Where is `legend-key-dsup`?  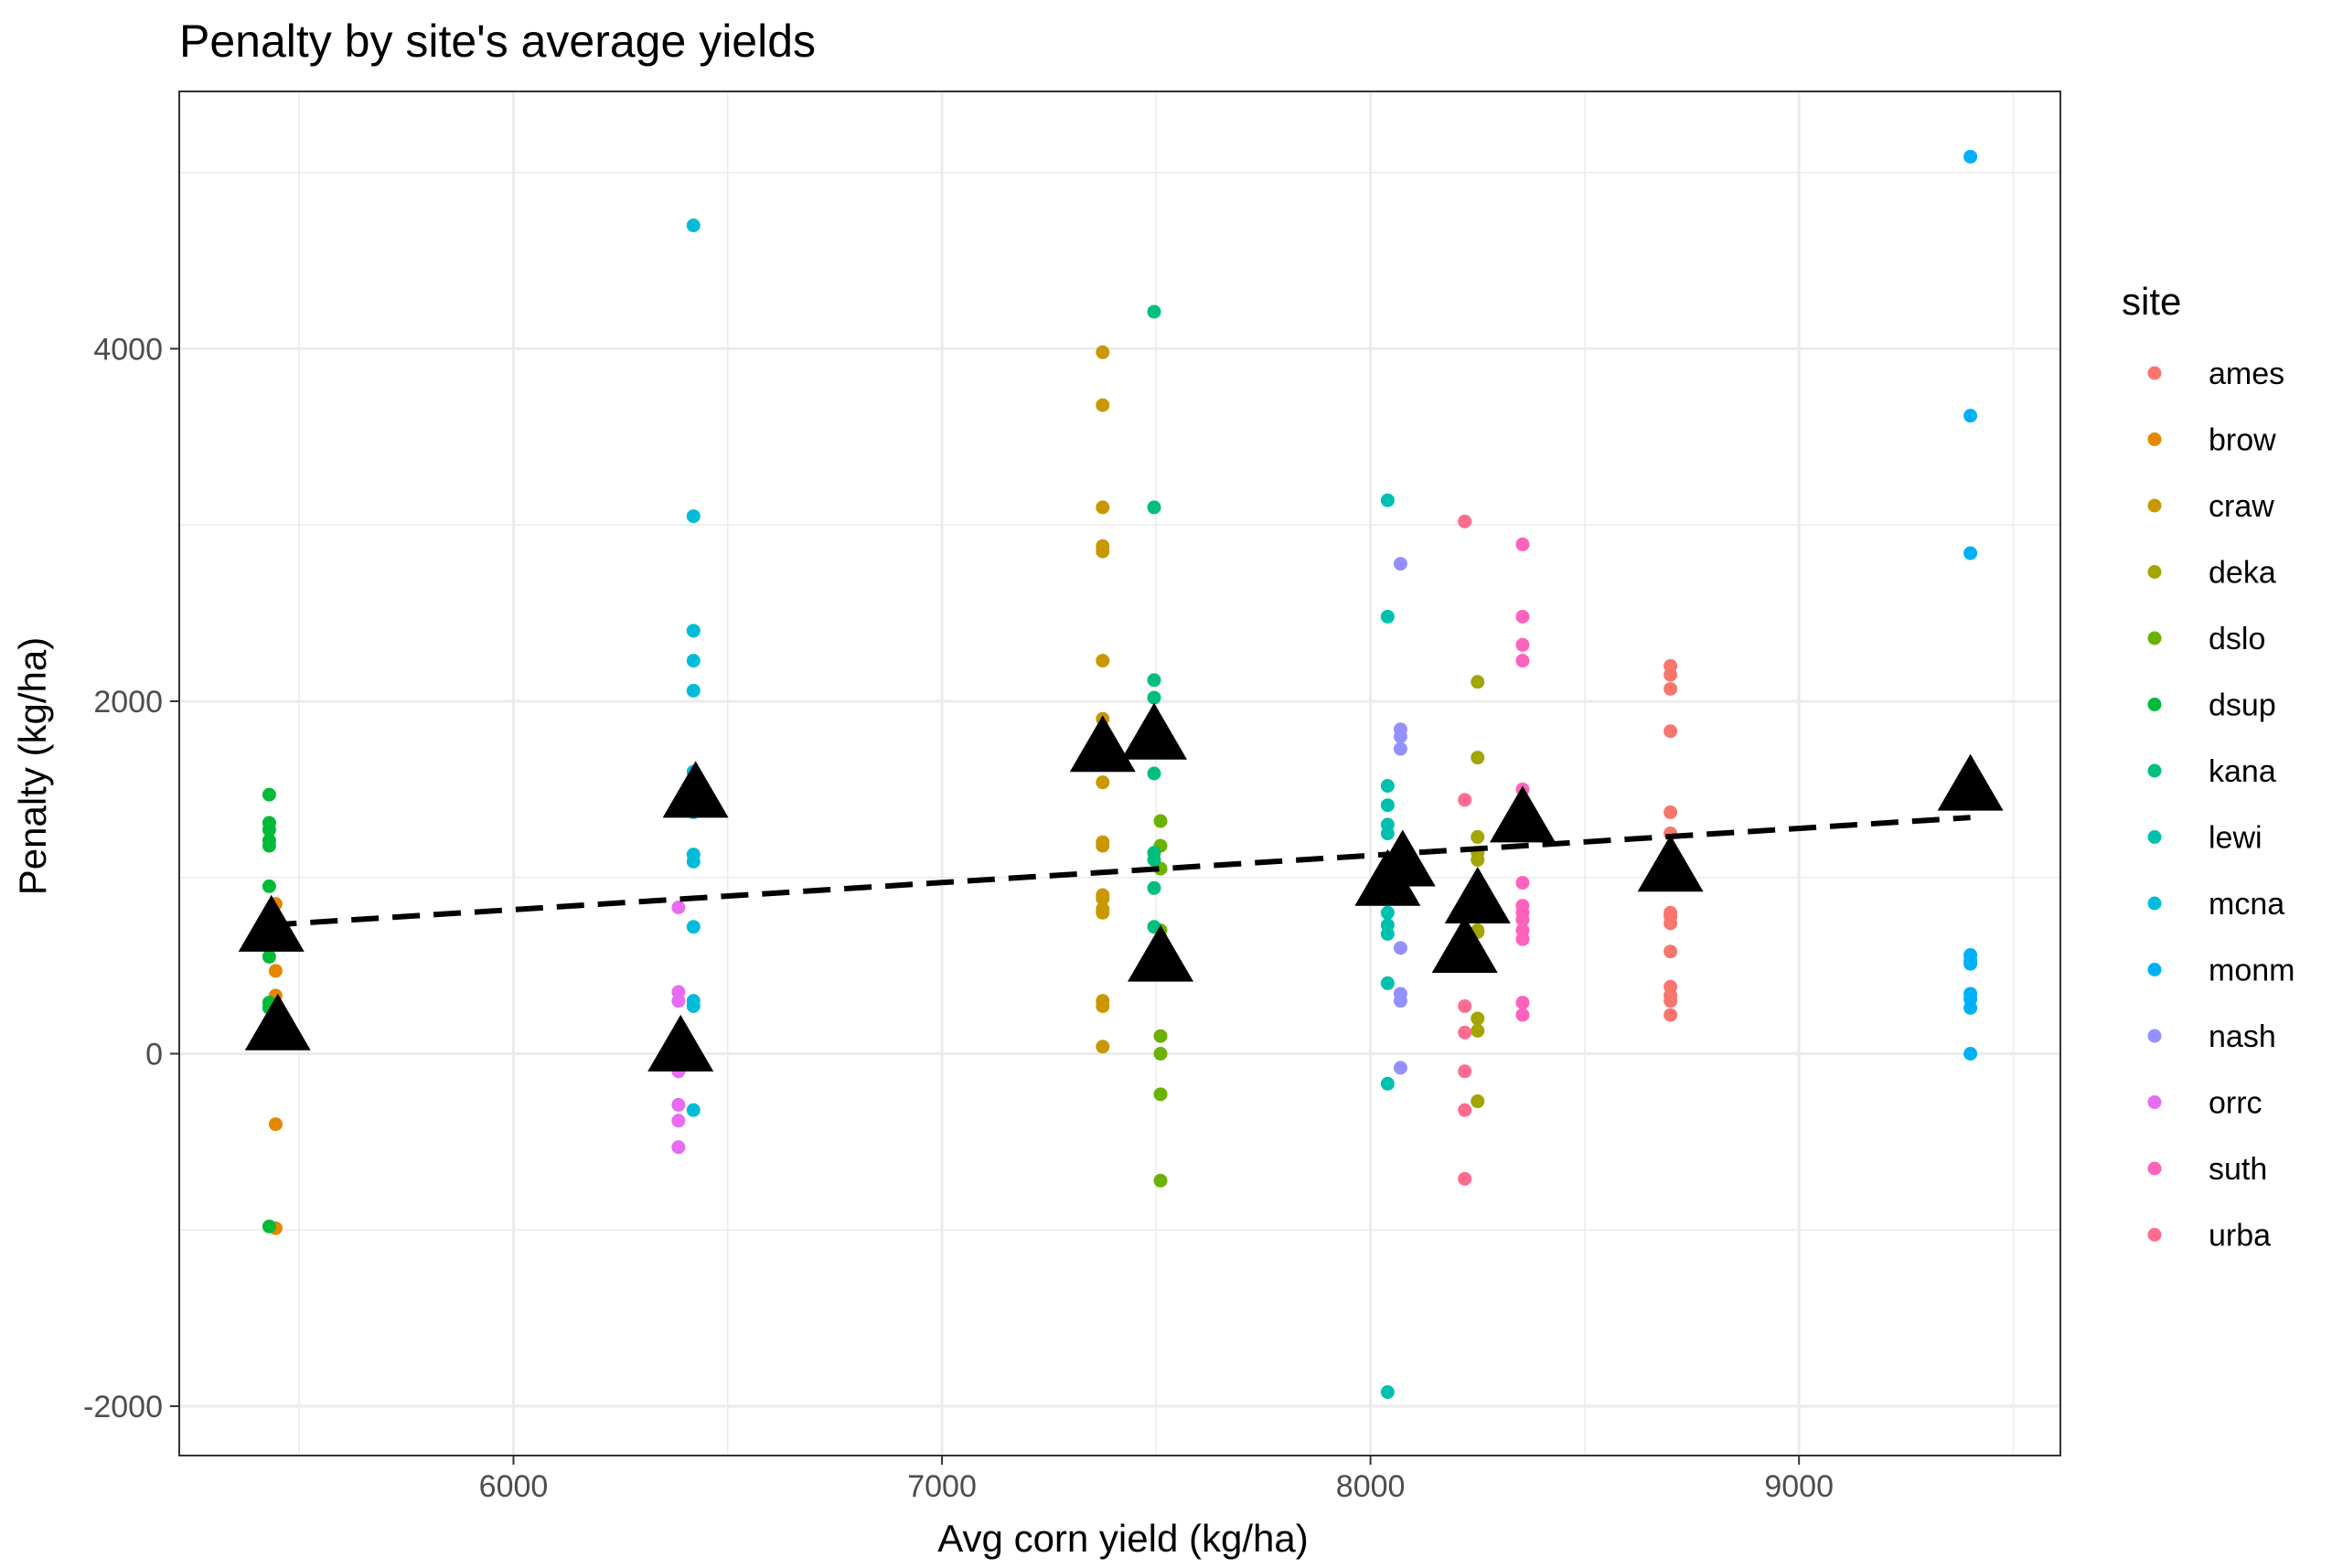 legend-key-dsup is located at coordinates (2154, 704).